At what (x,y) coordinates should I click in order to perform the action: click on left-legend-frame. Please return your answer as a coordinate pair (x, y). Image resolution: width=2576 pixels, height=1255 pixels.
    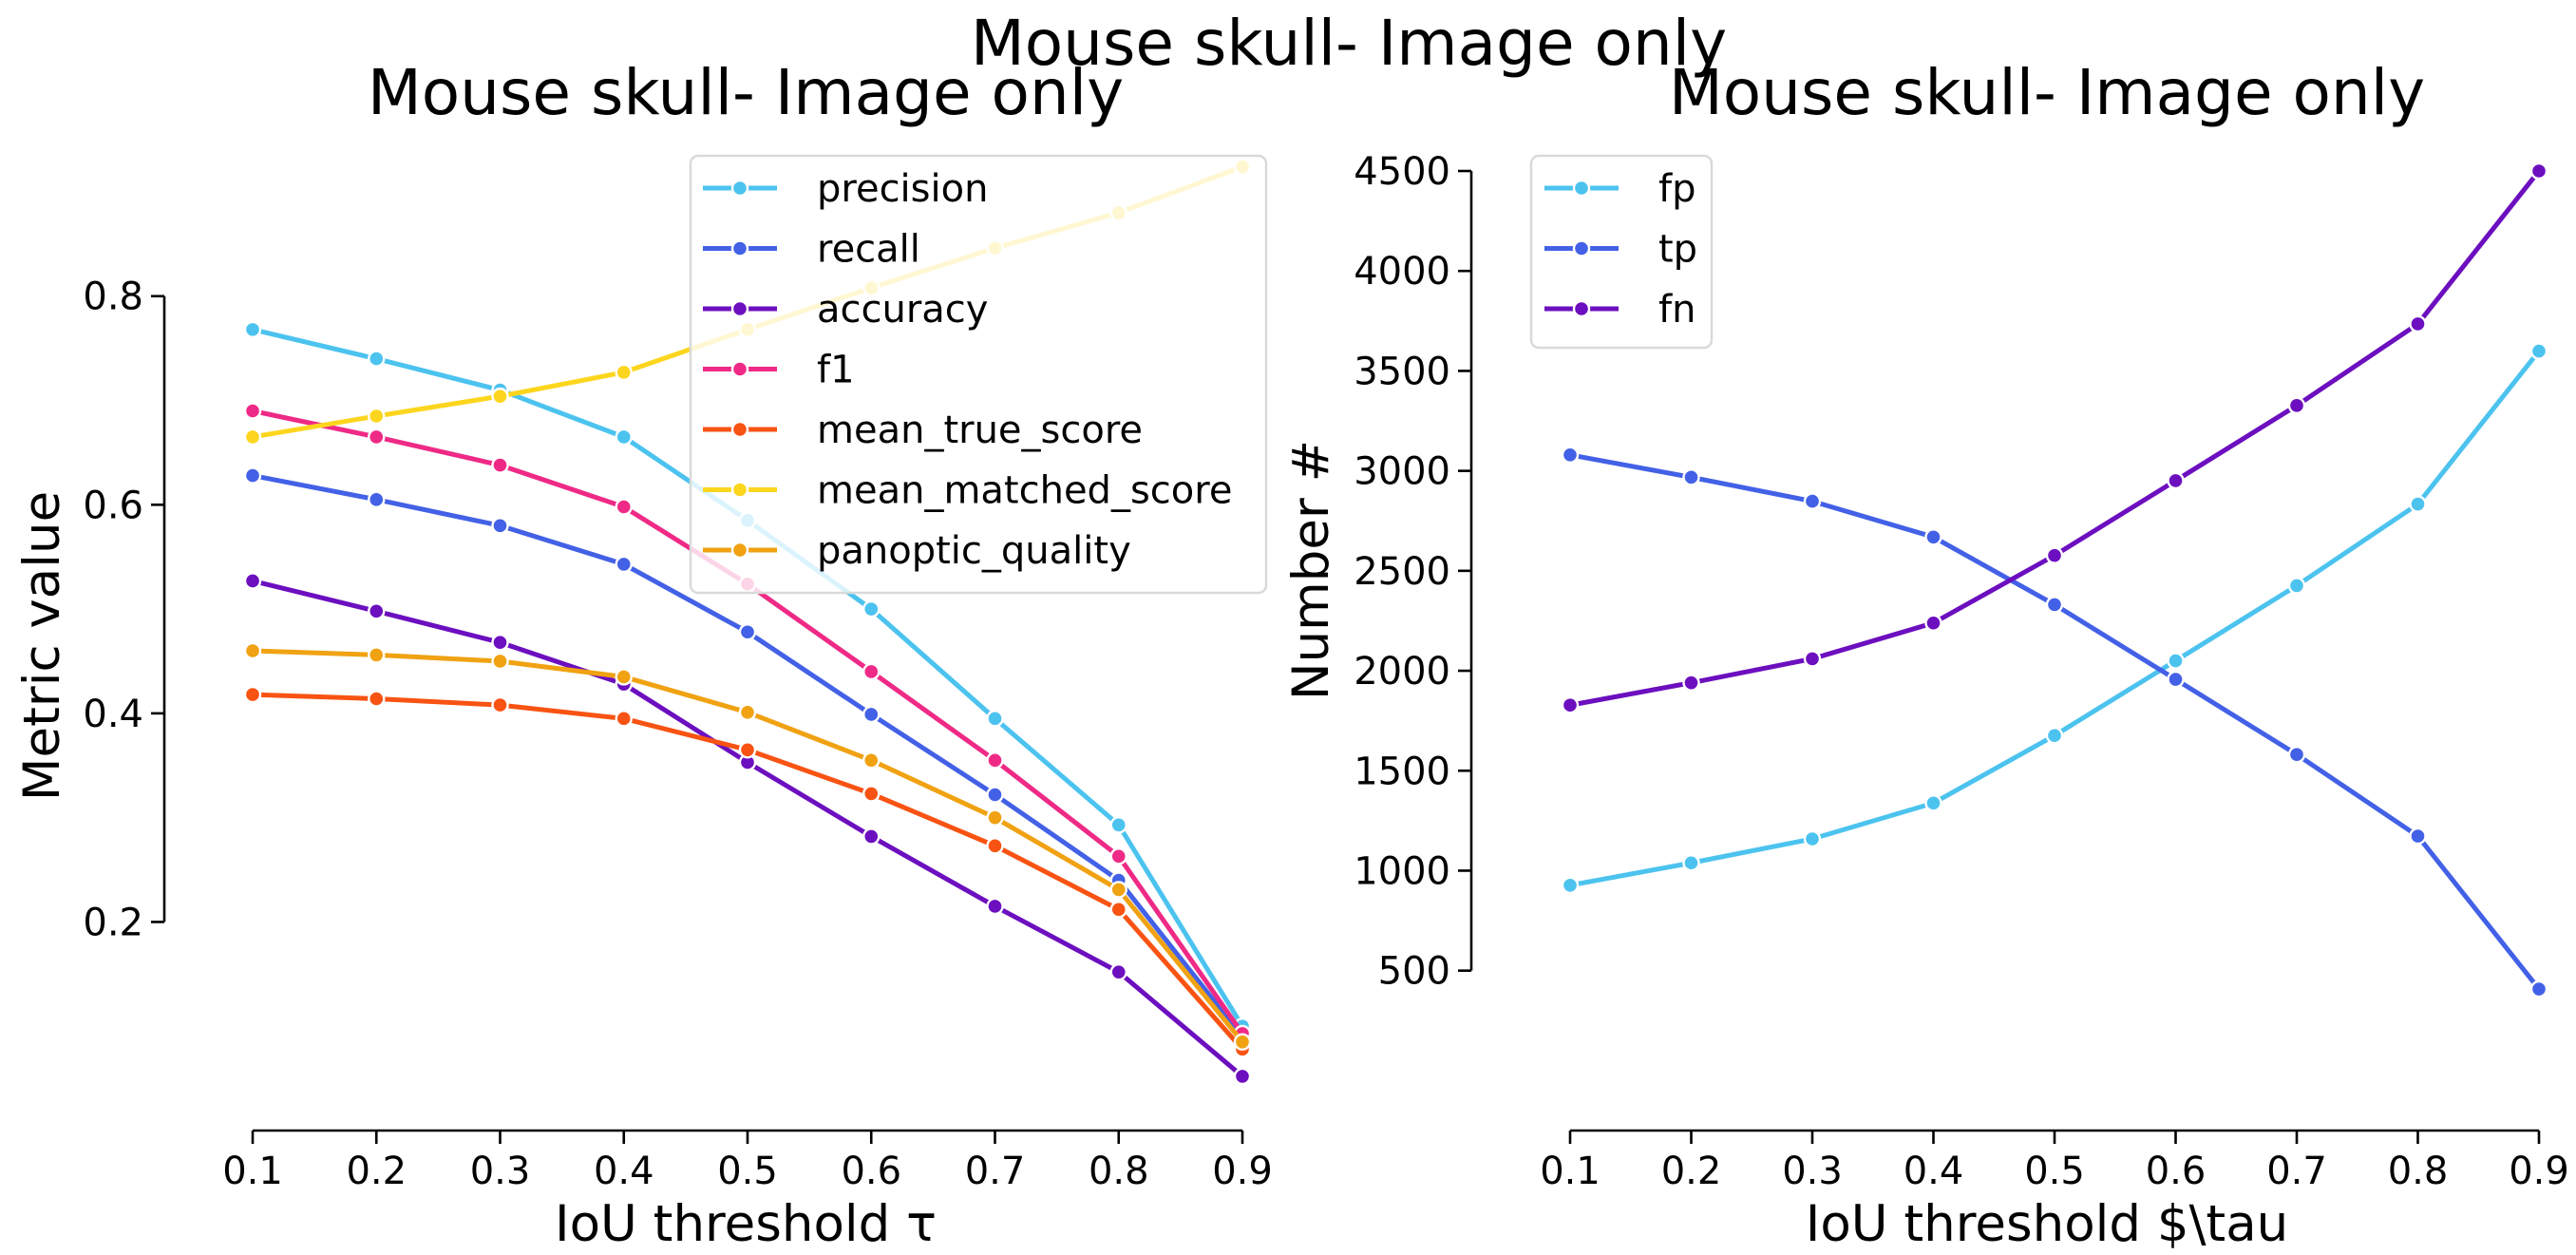
    Looking at the image, I should click on (978, 375).